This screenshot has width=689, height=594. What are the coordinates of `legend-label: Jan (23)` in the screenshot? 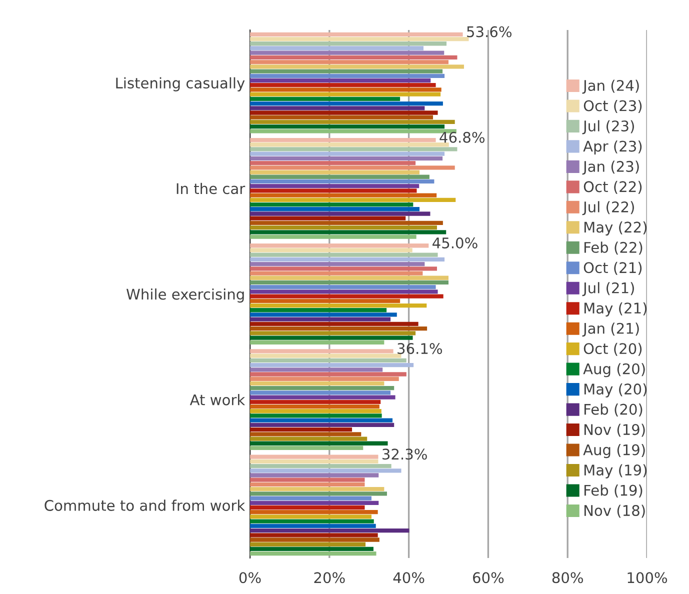 It's located at (610, 167).